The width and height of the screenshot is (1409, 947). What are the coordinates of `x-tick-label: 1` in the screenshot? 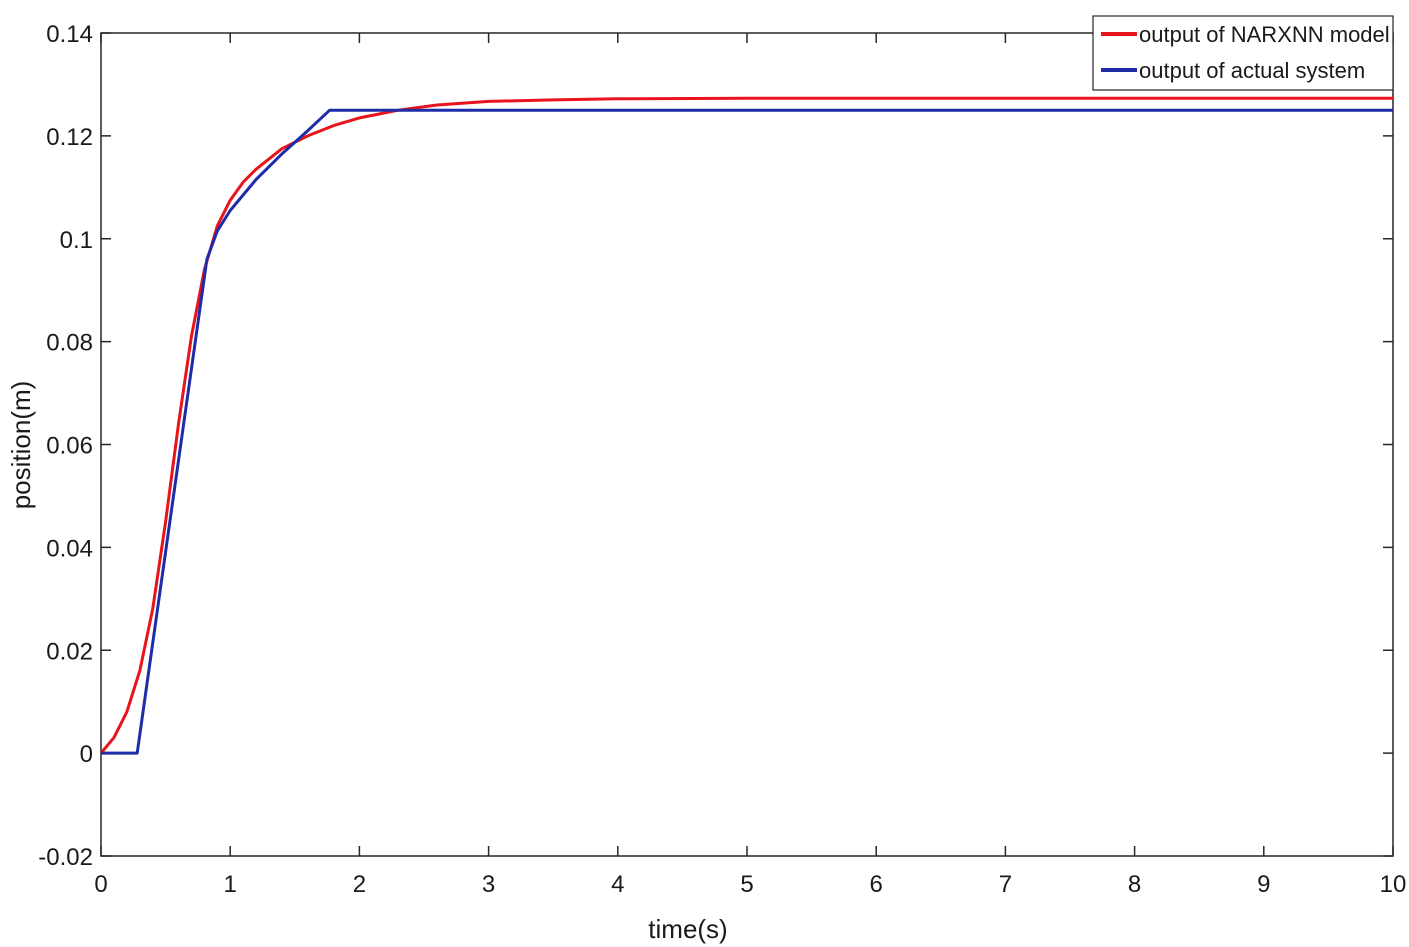 It's located at (230, 884).